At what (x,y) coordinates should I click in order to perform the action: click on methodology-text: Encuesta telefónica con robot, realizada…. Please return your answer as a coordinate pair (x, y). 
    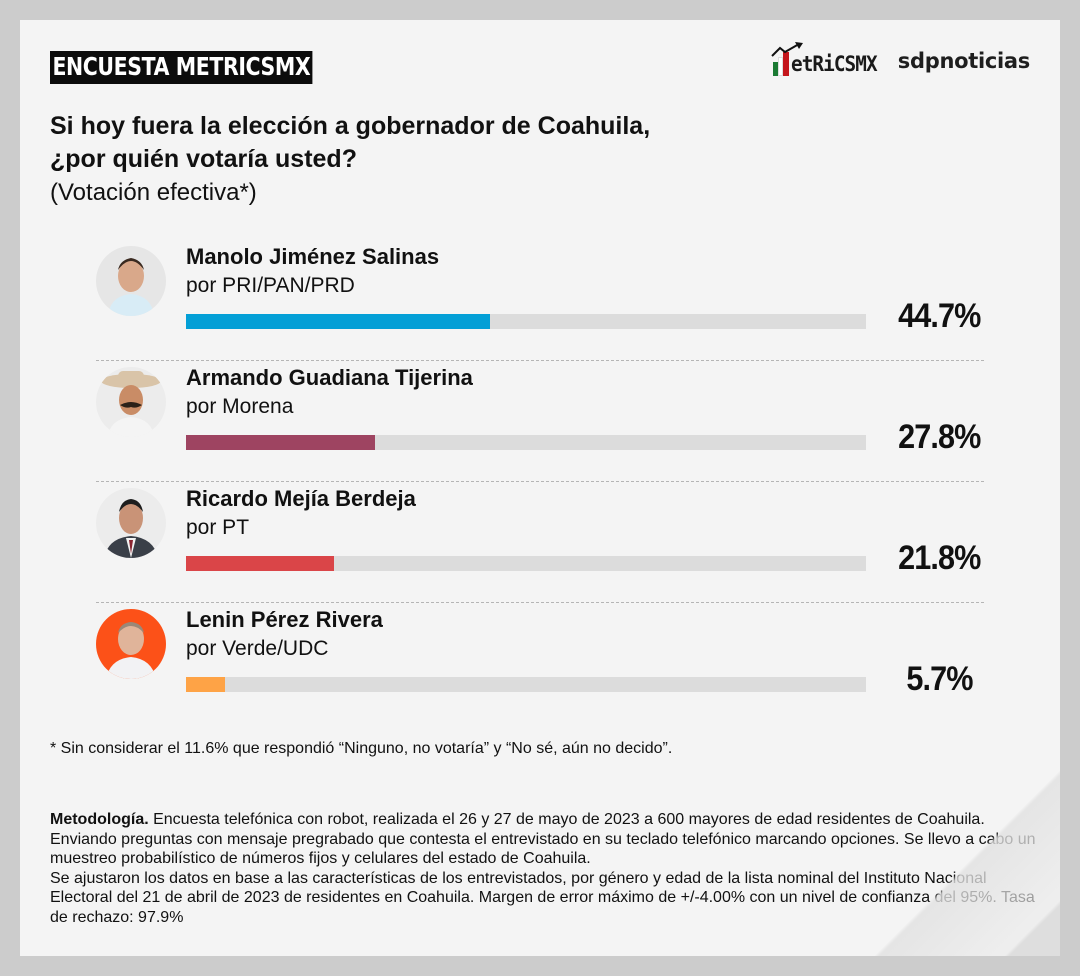
    Looking at the image, I should click on (543, 839).